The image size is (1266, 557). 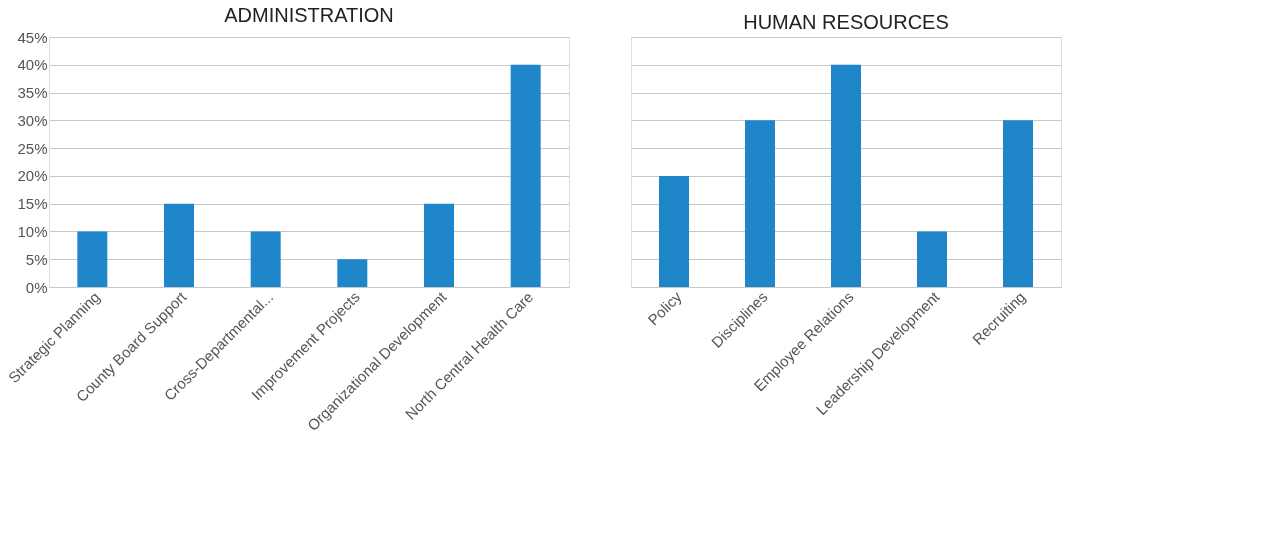 What do you see at coordinates (32, 65) in the screenshot?
I see `y-tick-label: 40%` at bounding box center [32, 65].